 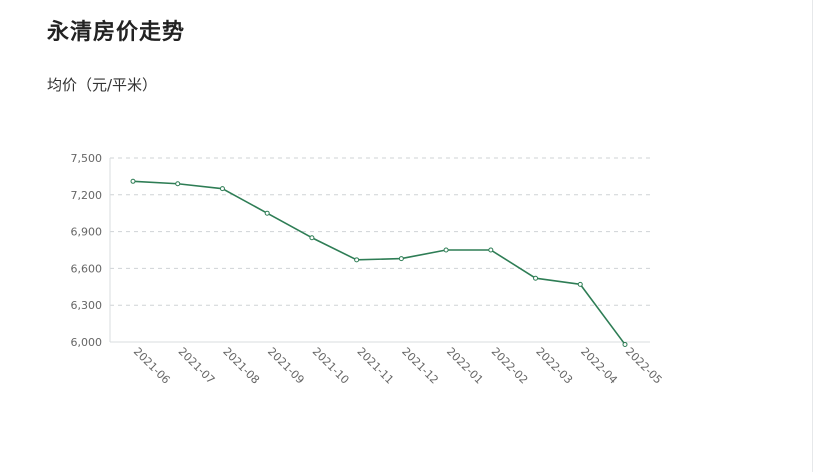 What do you see at coordinates (116, 57) in the screenshot?
I see `chart-card: 永清房价走势 均价（元/平米）` at bounding box center [116, 57].